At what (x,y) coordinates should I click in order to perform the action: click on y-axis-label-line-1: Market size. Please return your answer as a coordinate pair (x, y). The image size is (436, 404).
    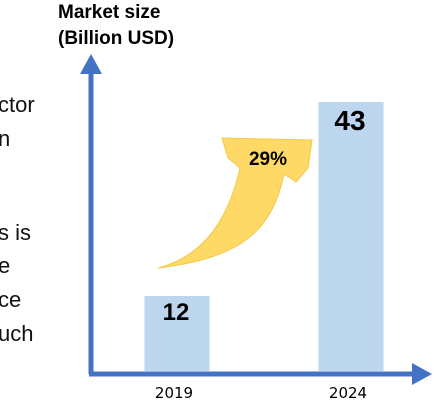
    Looking at the image, I should click on (109, 12).